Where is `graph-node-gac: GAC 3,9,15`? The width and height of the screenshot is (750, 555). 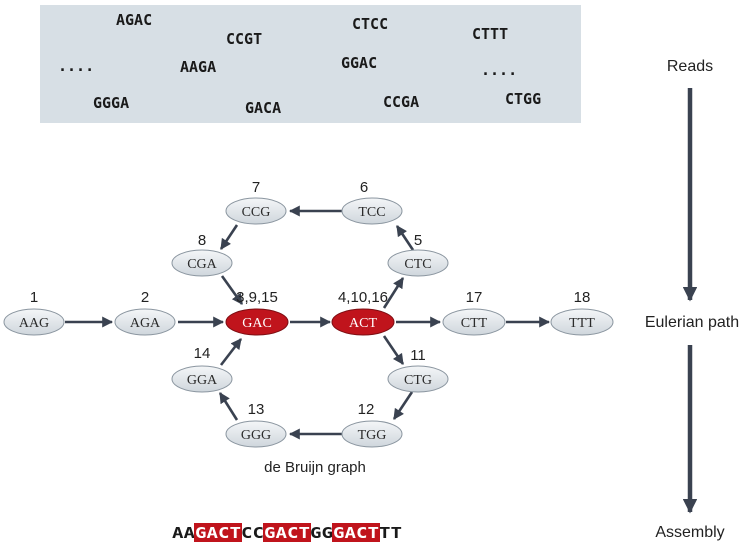 graph-node-gac: GAC 3,9,15 is located at coordinates (257, 312).